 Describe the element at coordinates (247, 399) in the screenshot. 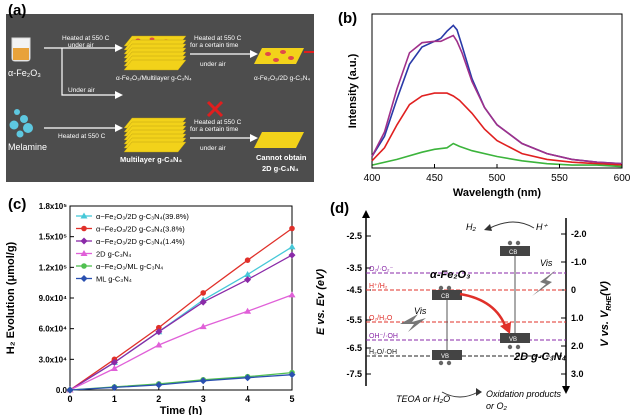

I see `xtick-c: 4` at that location.